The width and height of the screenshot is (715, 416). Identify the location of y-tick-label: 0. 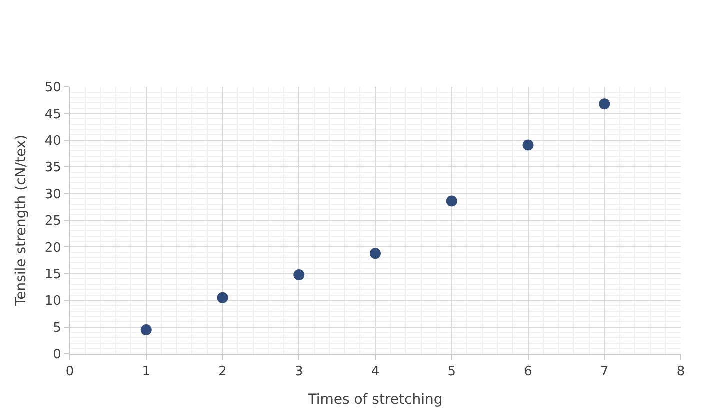
(57, 355).